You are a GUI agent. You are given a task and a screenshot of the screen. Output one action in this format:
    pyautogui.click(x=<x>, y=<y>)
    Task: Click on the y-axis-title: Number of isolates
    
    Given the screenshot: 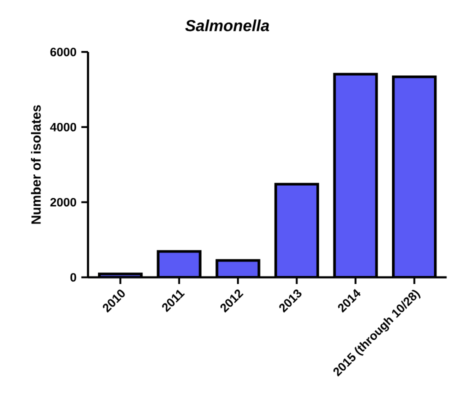 What is the action you would take?
    pyautogui.click(x=35, y=164)
    